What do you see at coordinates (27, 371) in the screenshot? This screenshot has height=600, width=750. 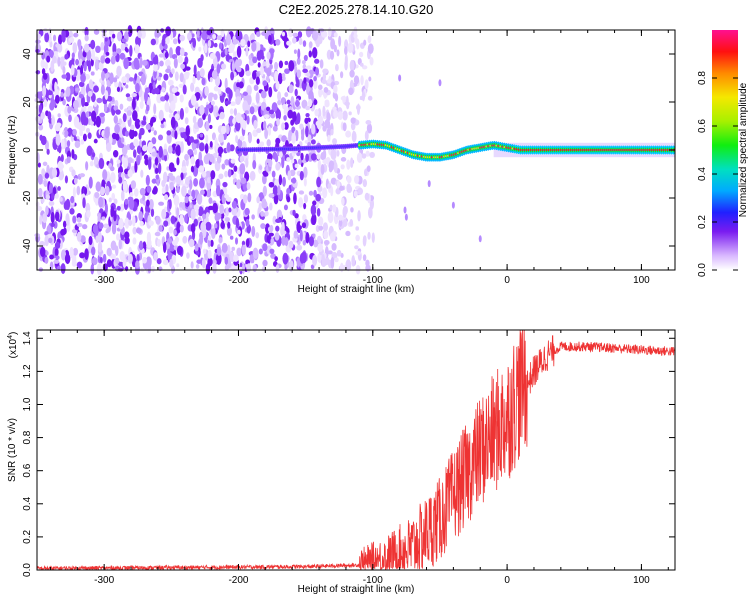 I see `snr-ytick-label: 1.2` at bounding box center [27, 371].